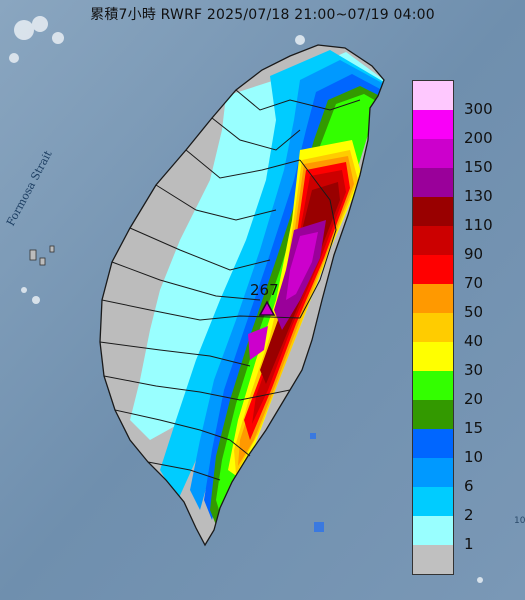 Image resolution: width=525 pixels, height=600 pixels. What do you see at coordinates (469, 486) in the screenshot?
I see `legend-label: 6` at bounding box center [469, 486].